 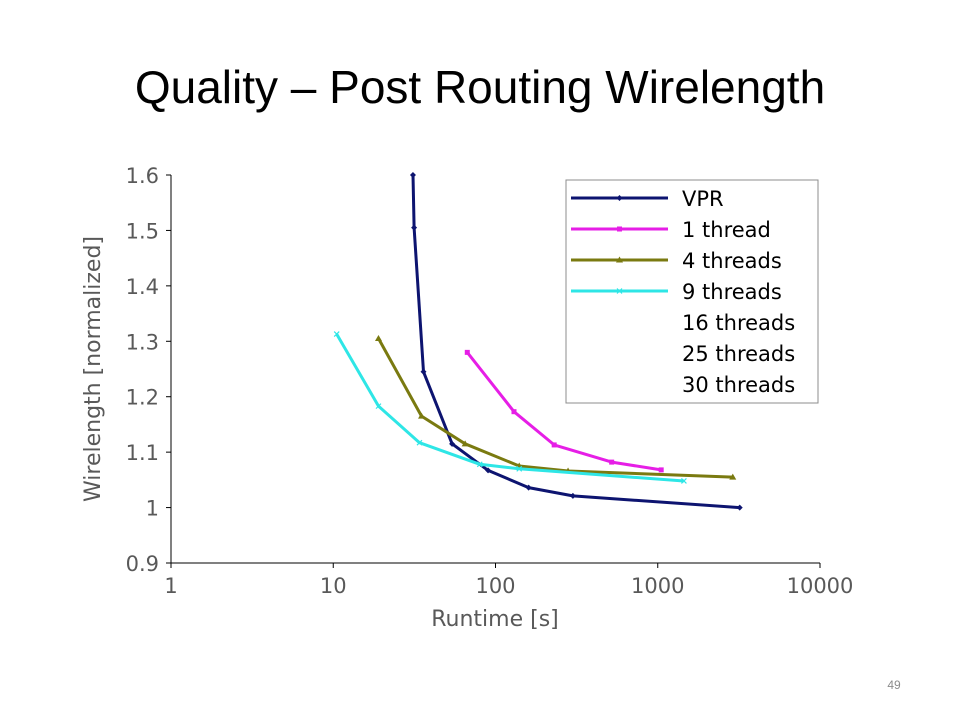 I want to click on y-tick-label: 1.2, so click(x=142, y=398).